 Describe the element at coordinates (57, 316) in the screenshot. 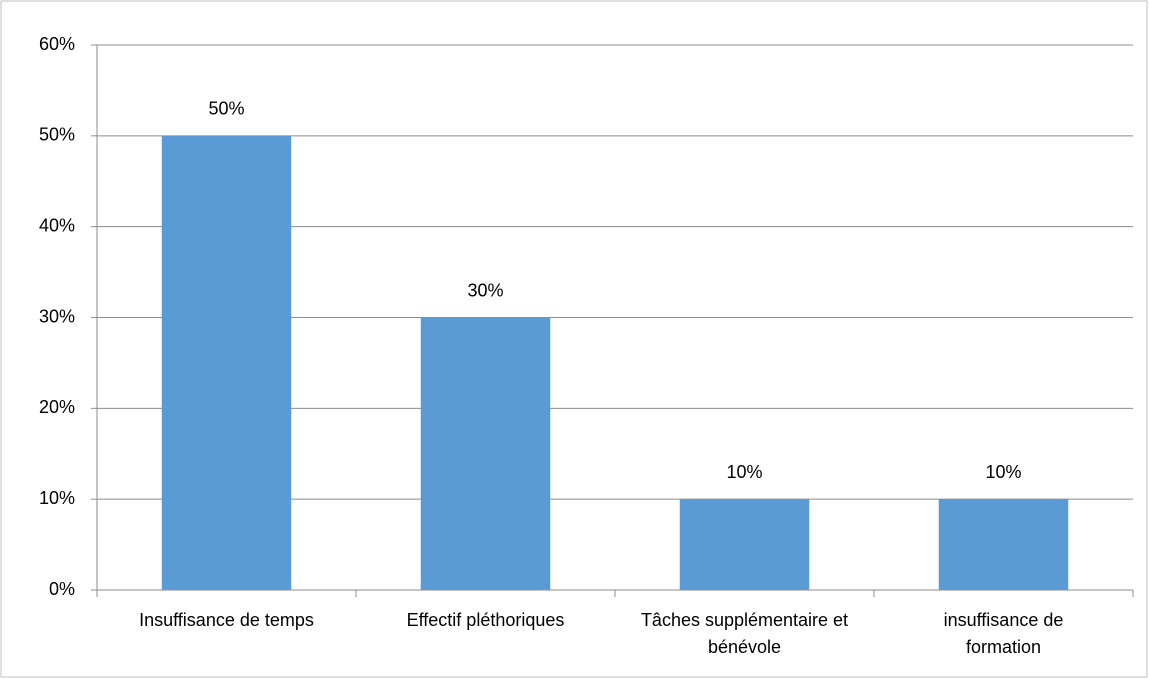

I see `y-tick-label: 30%` at that location.